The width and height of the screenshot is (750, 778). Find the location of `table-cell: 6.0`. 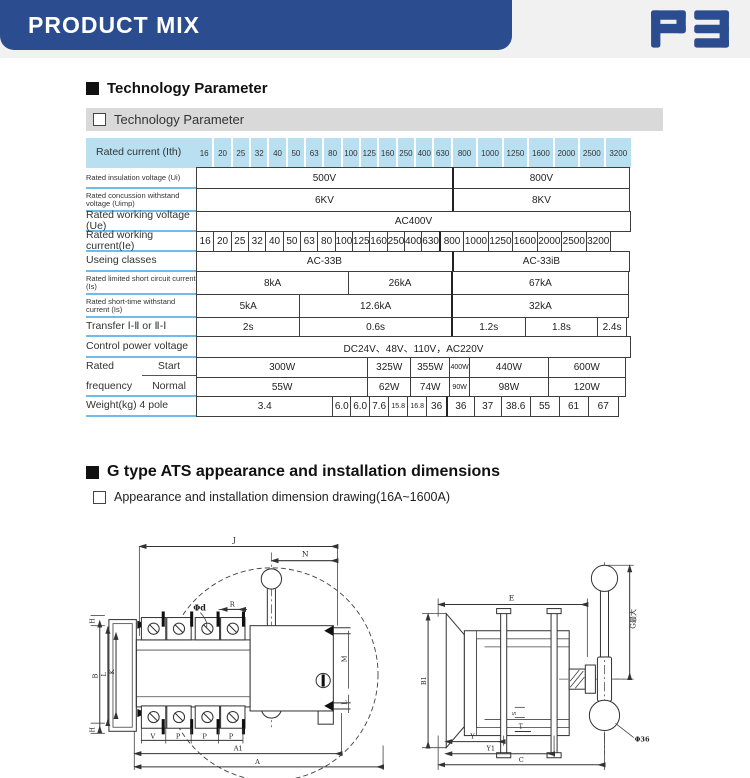

table-cell: 6.0 is located at coordinates (342, 406).